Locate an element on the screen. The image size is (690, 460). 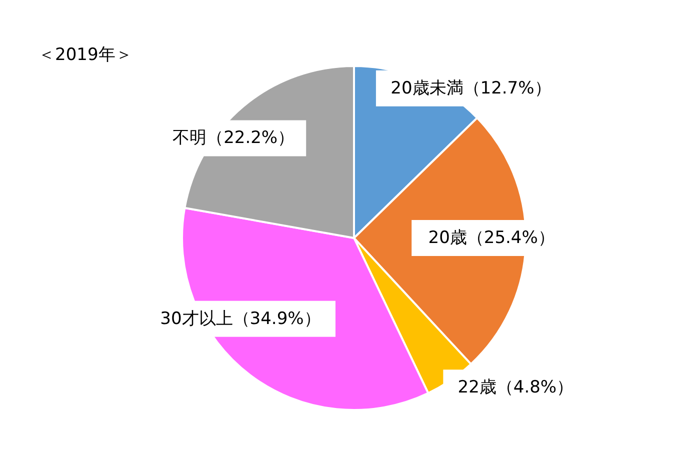
slice-label: 22歳（4.8%） is located at coordinates (516, 388).